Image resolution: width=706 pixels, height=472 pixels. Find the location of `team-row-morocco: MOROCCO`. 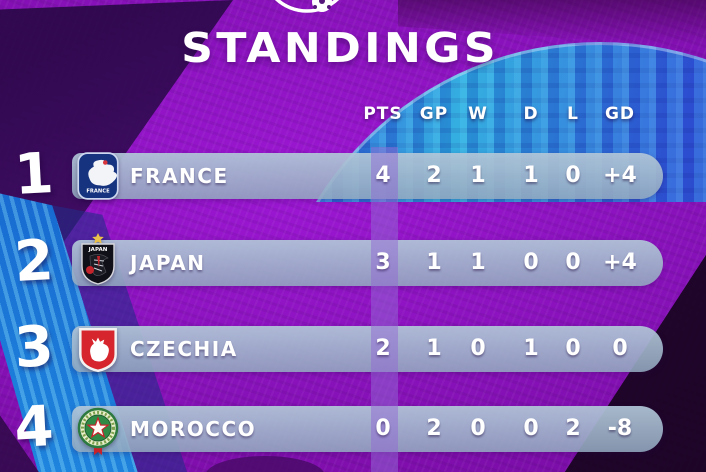

team-row-morocco: MOROCCO is located at coordinates (367, 430).